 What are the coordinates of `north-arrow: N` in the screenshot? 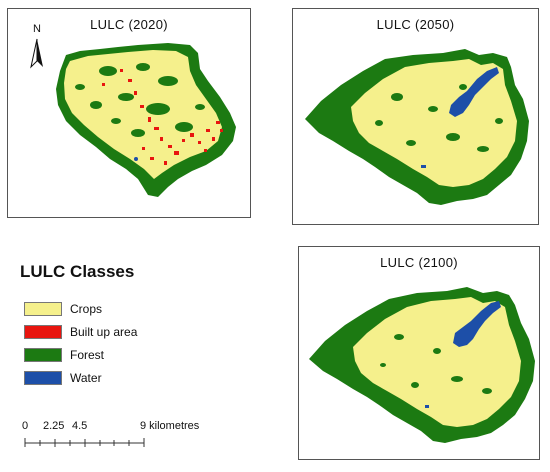 It's located at (37, 47).